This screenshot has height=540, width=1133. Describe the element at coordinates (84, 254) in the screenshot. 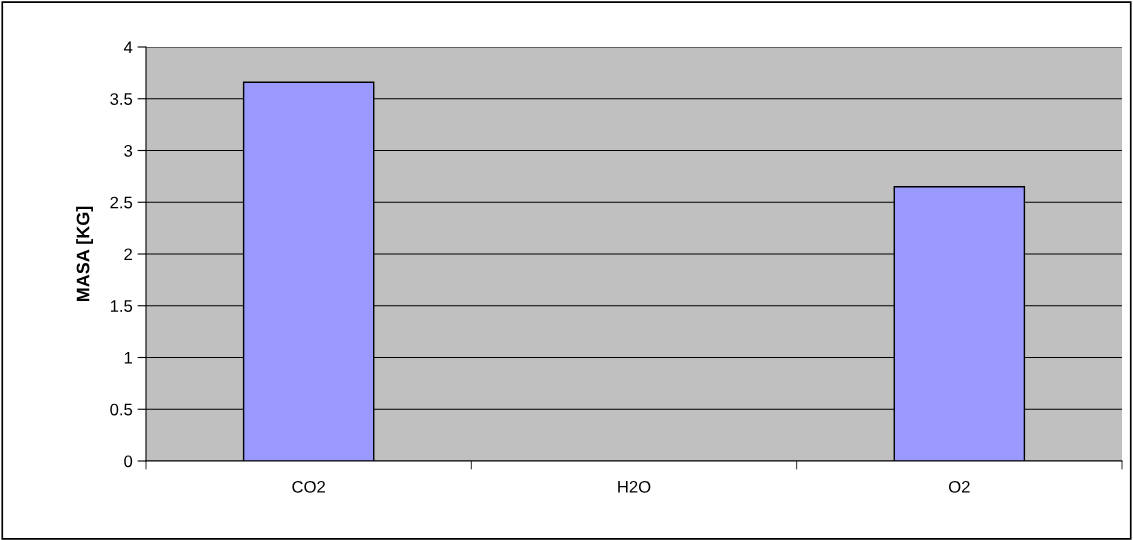

I see `y-axis-title: MASA [KG]` at that location.